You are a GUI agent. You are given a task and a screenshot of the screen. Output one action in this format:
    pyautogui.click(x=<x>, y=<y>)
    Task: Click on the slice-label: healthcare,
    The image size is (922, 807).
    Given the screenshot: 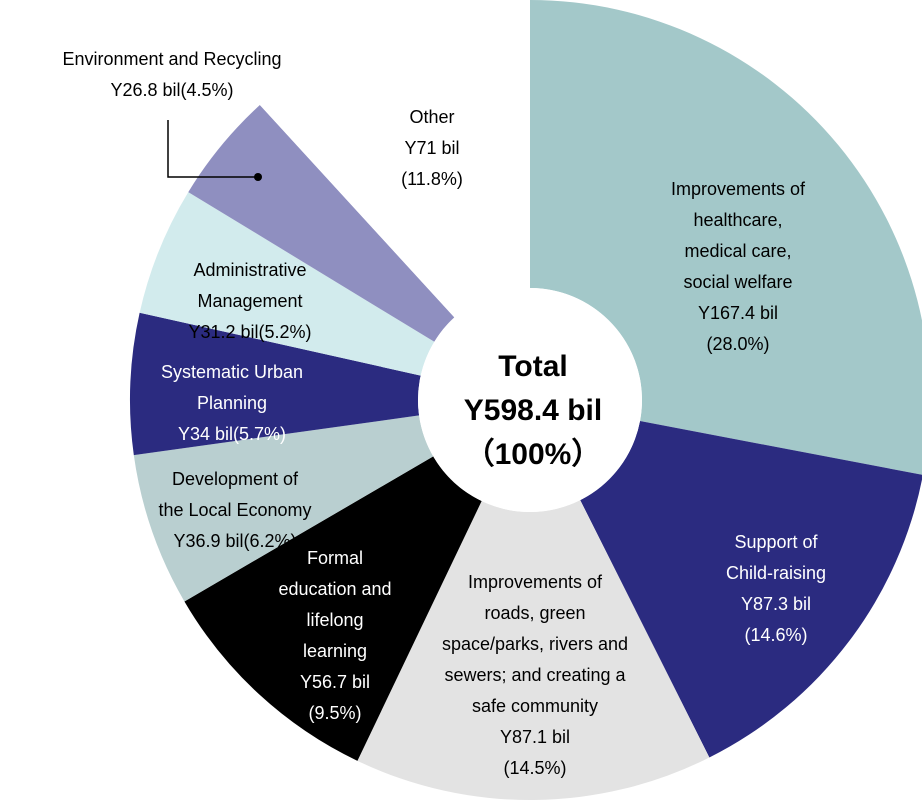 What is the action you would take?
    pyautogui.click(x=737, y=220)
    